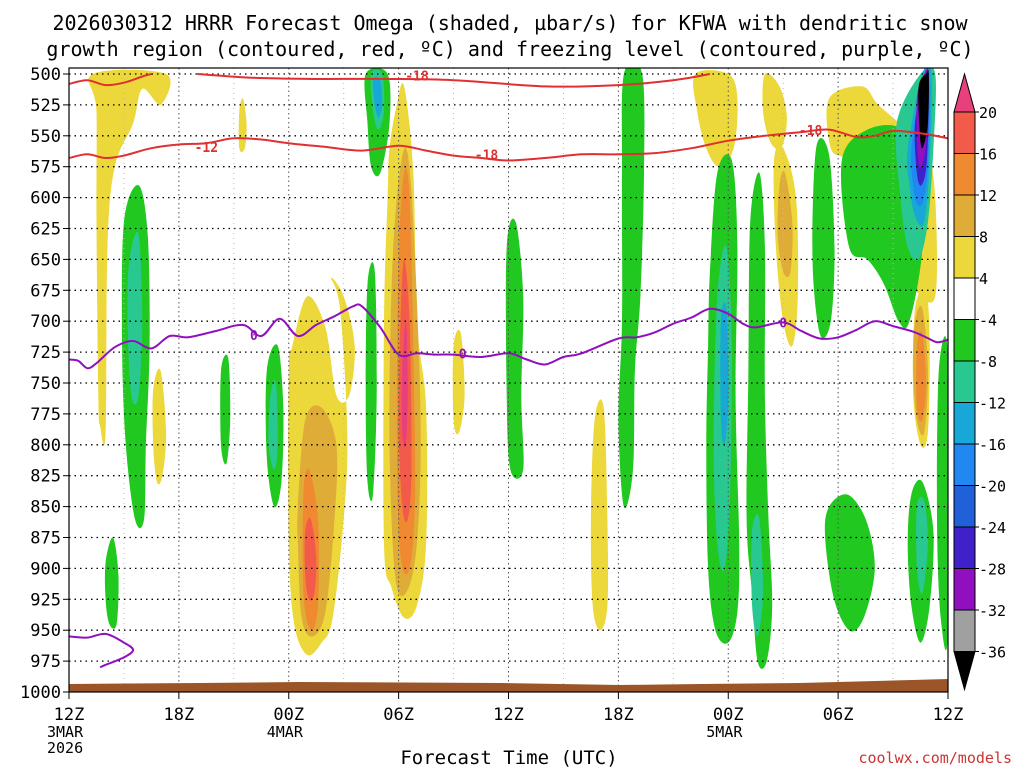 This screenshot has height=768, width=1024. Describe the element at coordinates (724, 732) in the screenshot. I see `x-date-label: 5MAR` at that location.